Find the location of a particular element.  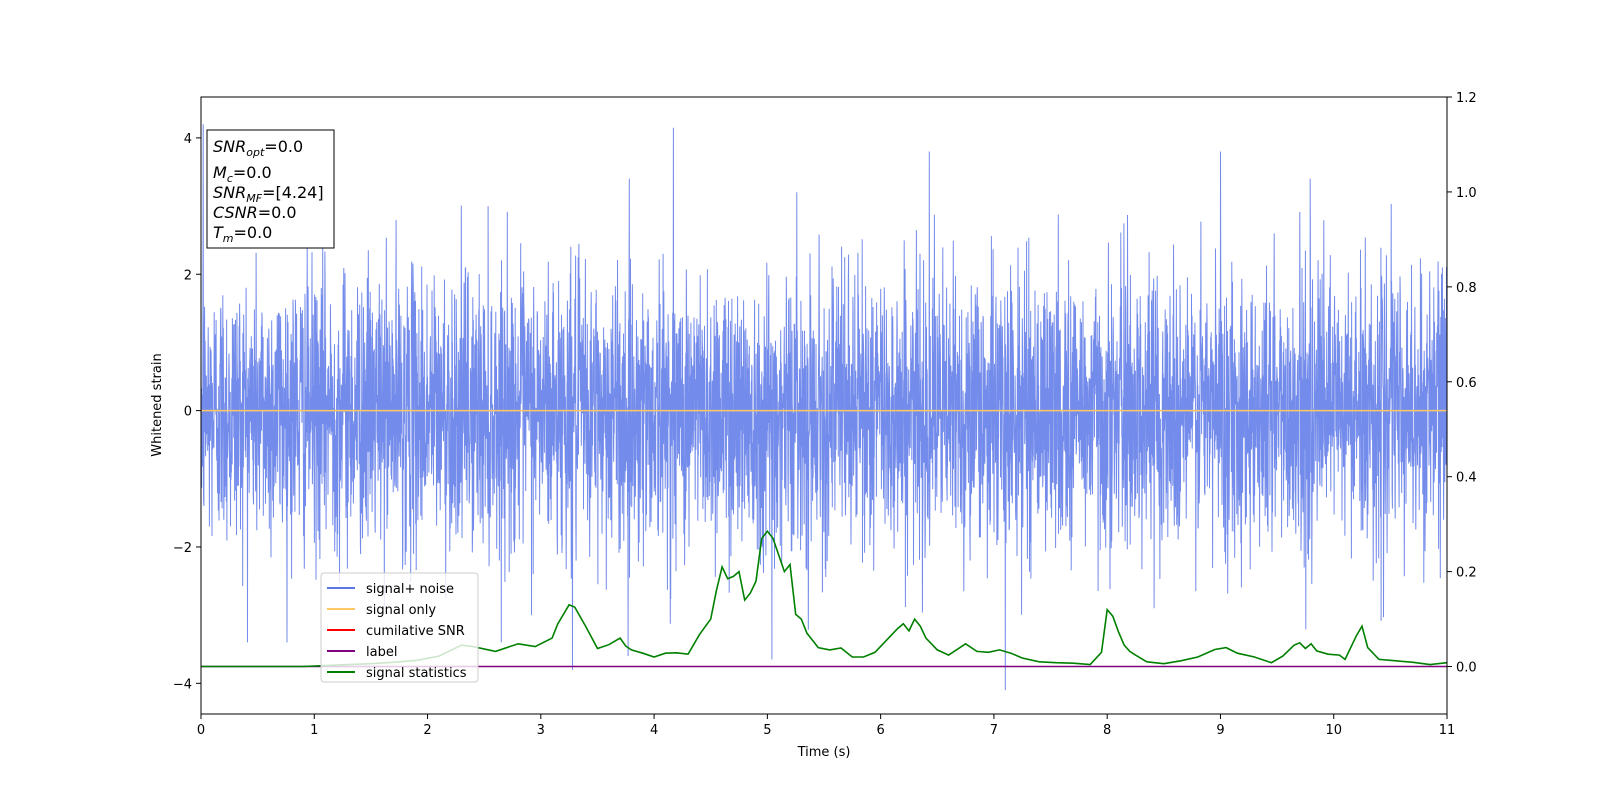

y-axis-right: 0.0 0.2 0.4 0.6 0.8 1.0 1.2 is located at coordinates (1462, 383).